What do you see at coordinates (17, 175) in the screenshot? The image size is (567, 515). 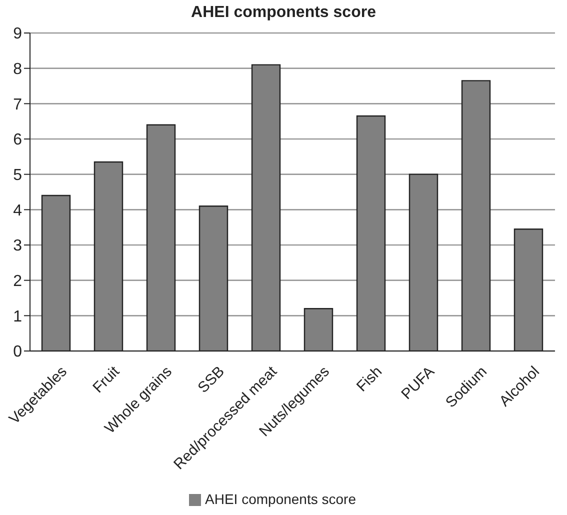 I see `y-tick-label: 5` at bounding box center [17, 175].